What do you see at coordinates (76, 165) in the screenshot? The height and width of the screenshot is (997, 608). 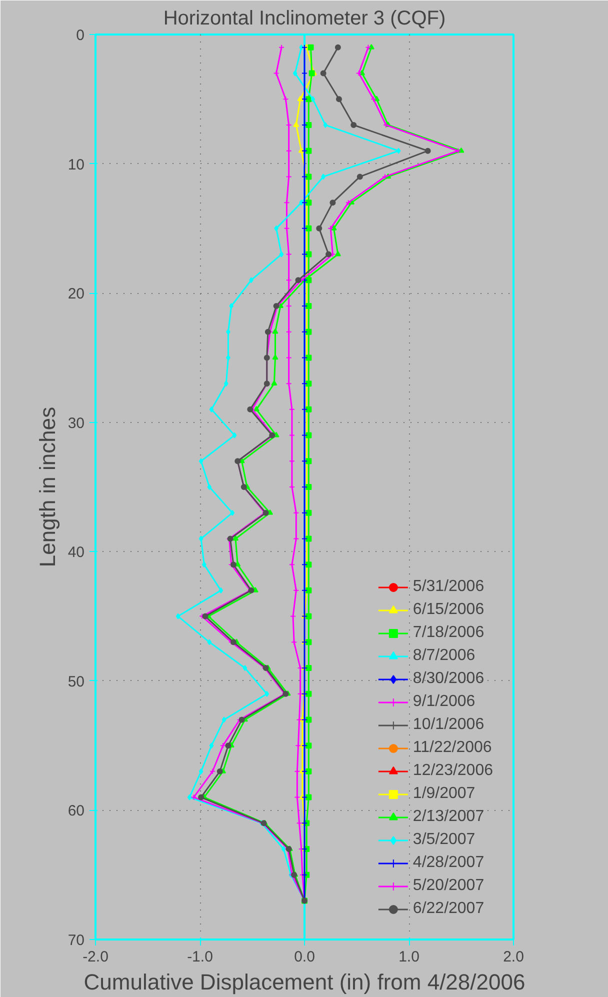 I see `y-tick-label: 10` at bounding box center [76, 165].